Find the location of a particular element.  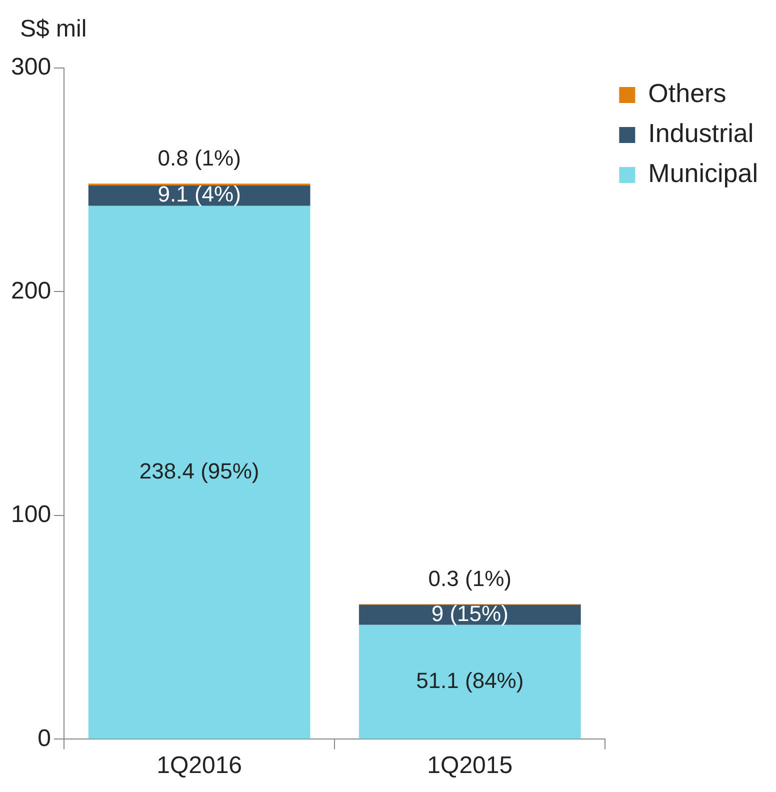

y-axis-title: S$ mil is located at coordinates (53, 29).